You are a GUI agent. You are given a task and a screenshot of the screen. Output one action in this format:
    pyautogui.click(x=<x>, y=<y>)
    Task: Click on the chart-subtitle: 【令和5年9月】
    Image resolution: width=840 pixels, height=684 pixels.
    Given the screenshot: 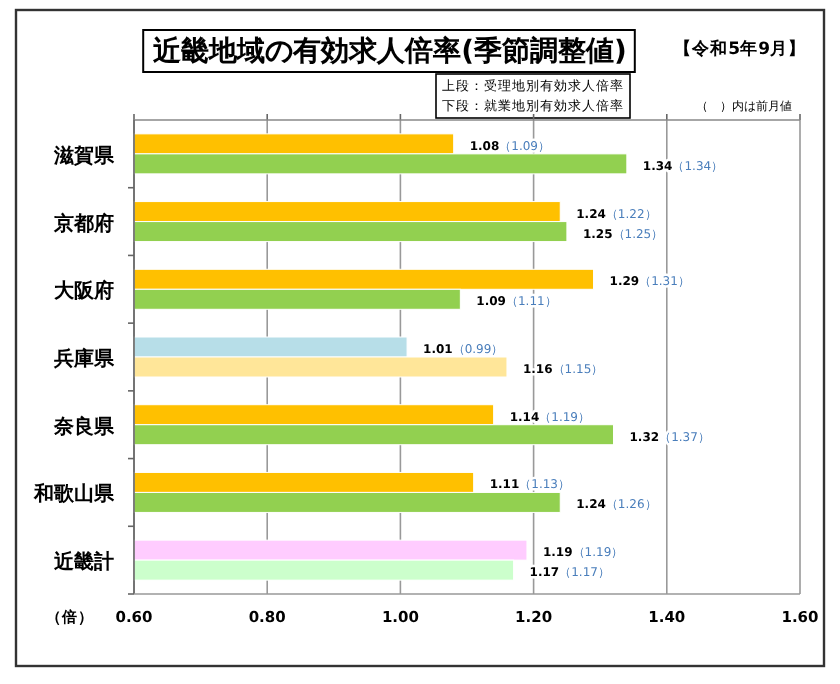 What is the action you would take?
    pyautogui.click(x=740, y=49)
    